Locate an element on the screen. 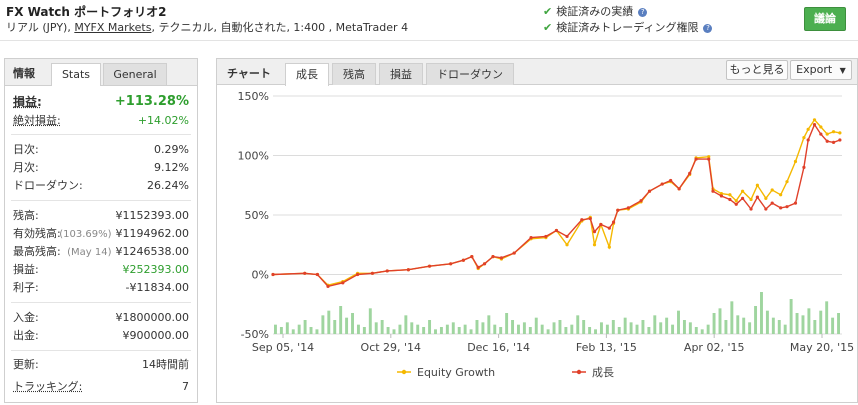 This screenshot has width=858, height=405. tracking-label: トラッキング: is located at coordinates (48, 386).